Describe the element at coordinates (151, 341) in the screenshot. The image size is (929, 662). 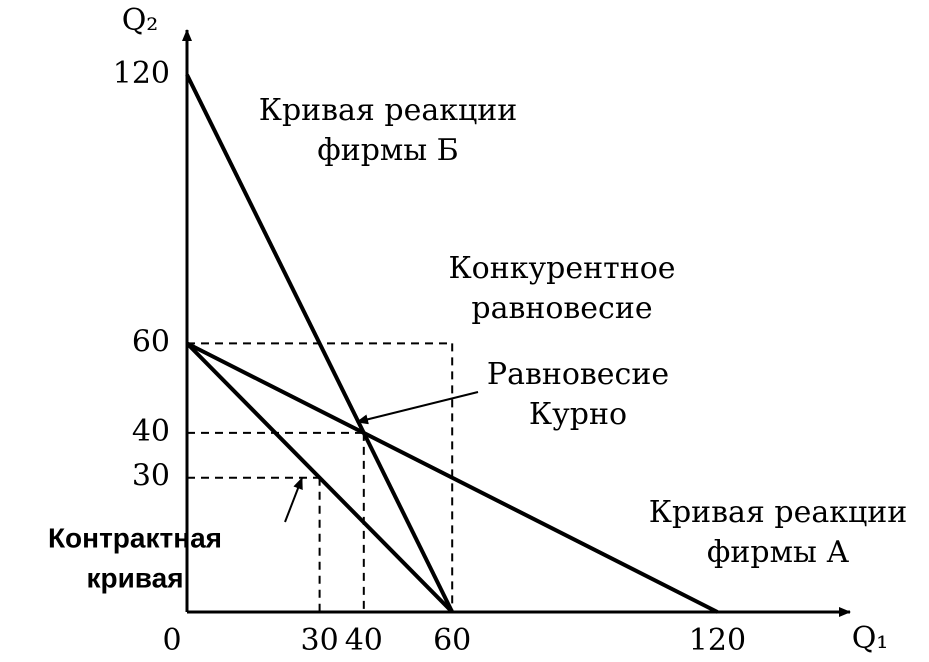
I see `y-tick-label: 60` at that location.